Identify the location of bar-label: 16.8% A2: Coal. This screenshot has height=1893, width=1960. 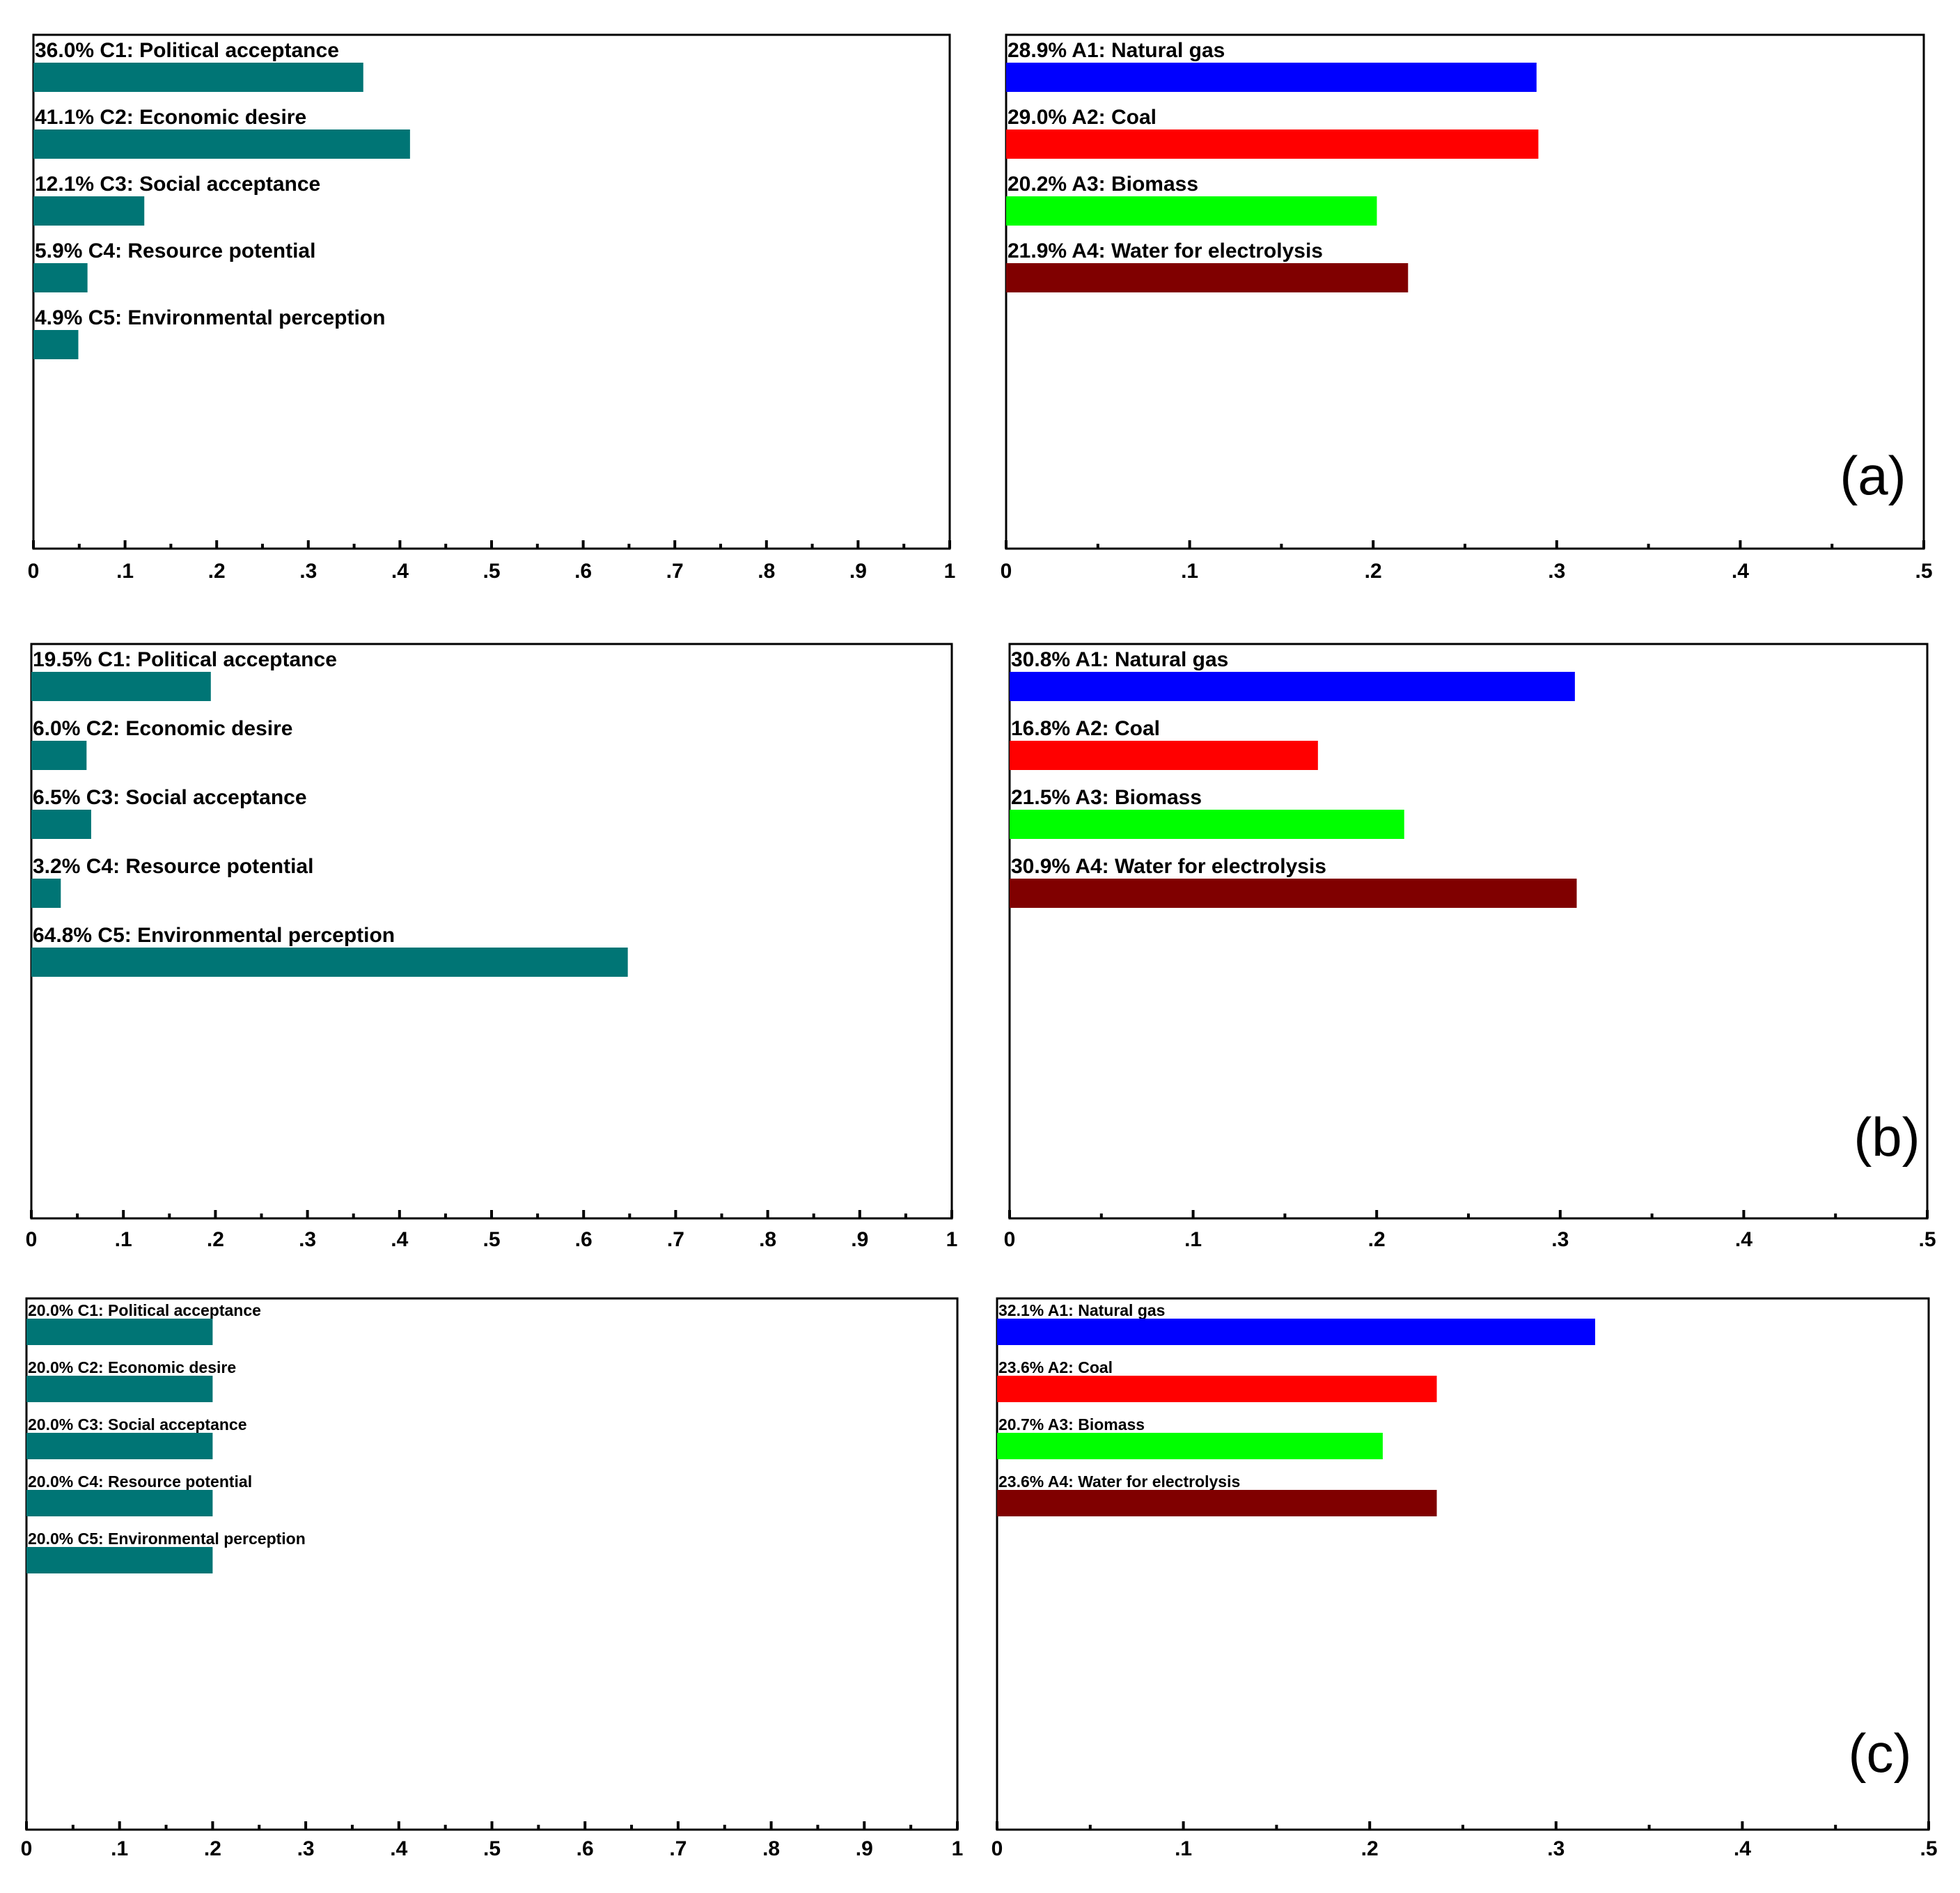
(1085, 729).